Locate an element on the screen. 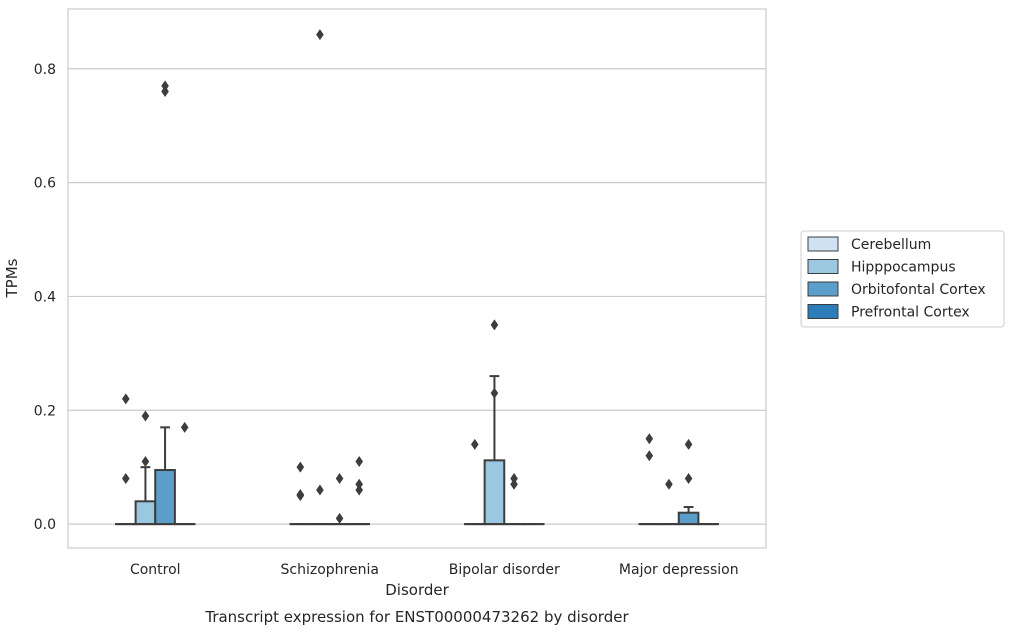  legend-label: Cerebellum is located at coordinates (891, 245).